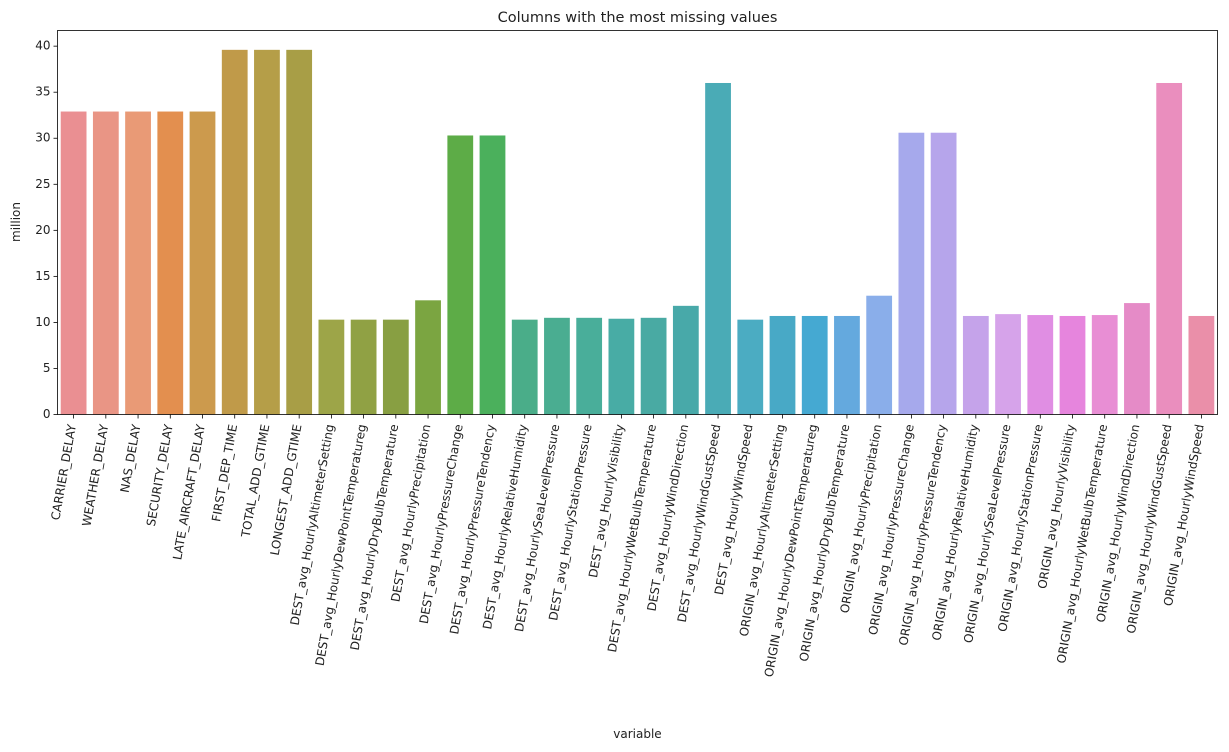  Describe the element at coordinates (685, 360) in the screenshot. I see `bar-DEST_avg_HourlyWindDirection` at that location.